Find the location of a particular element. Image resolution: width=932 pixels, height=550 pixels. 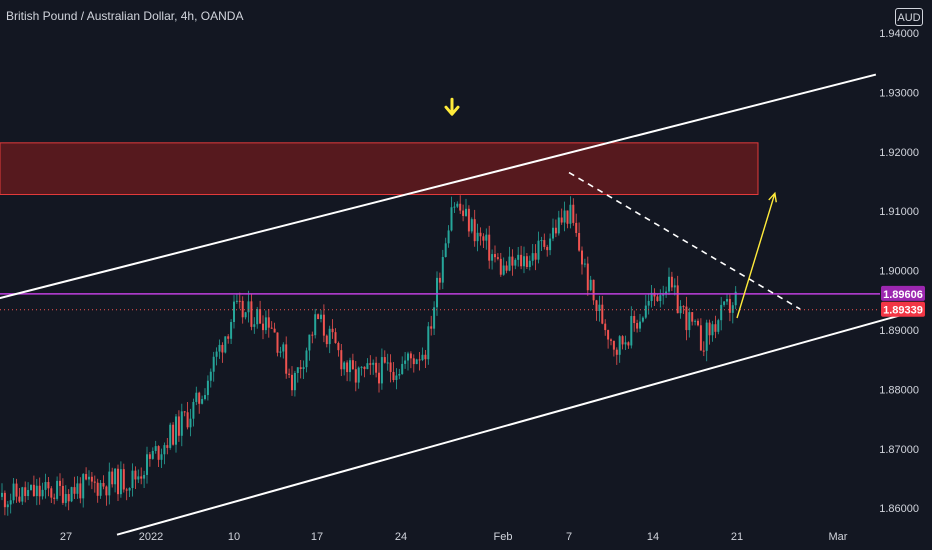

projection-arrow-line is located at coordinates (756, 256).